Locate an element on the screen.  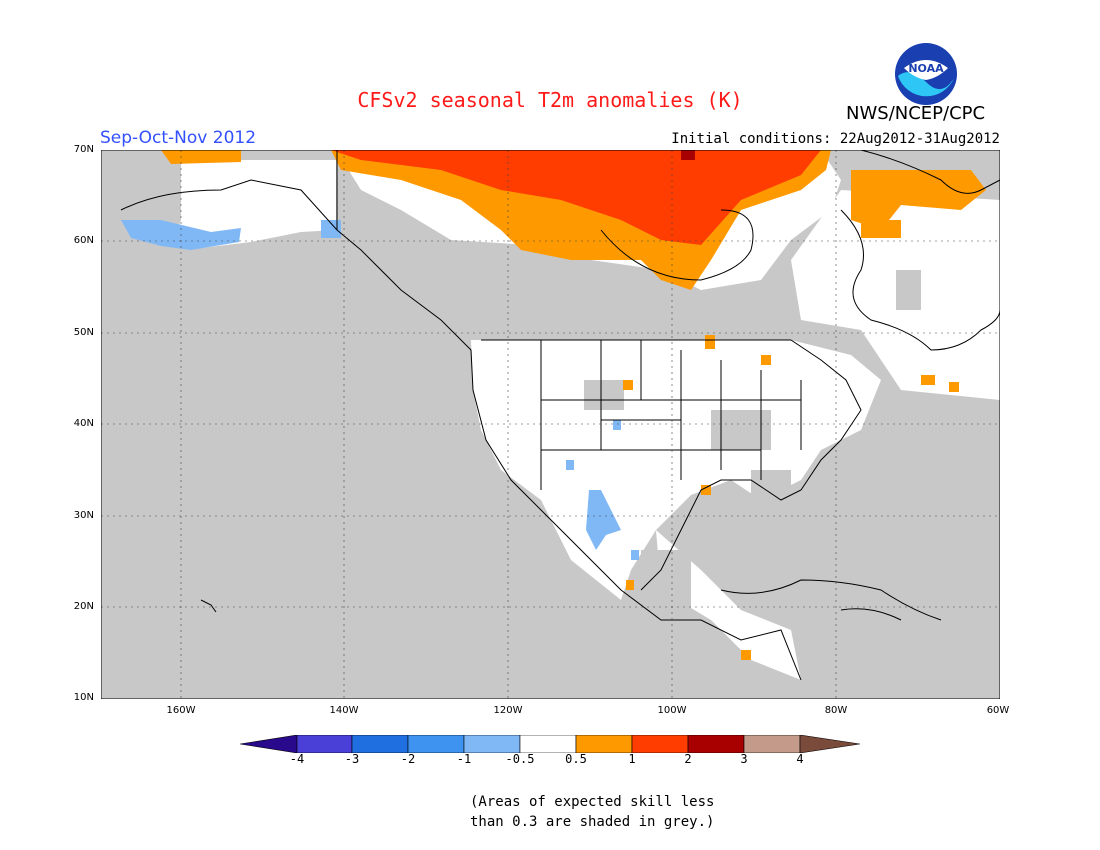
colorbar-label: -4 is located at coordinates (297, 759).